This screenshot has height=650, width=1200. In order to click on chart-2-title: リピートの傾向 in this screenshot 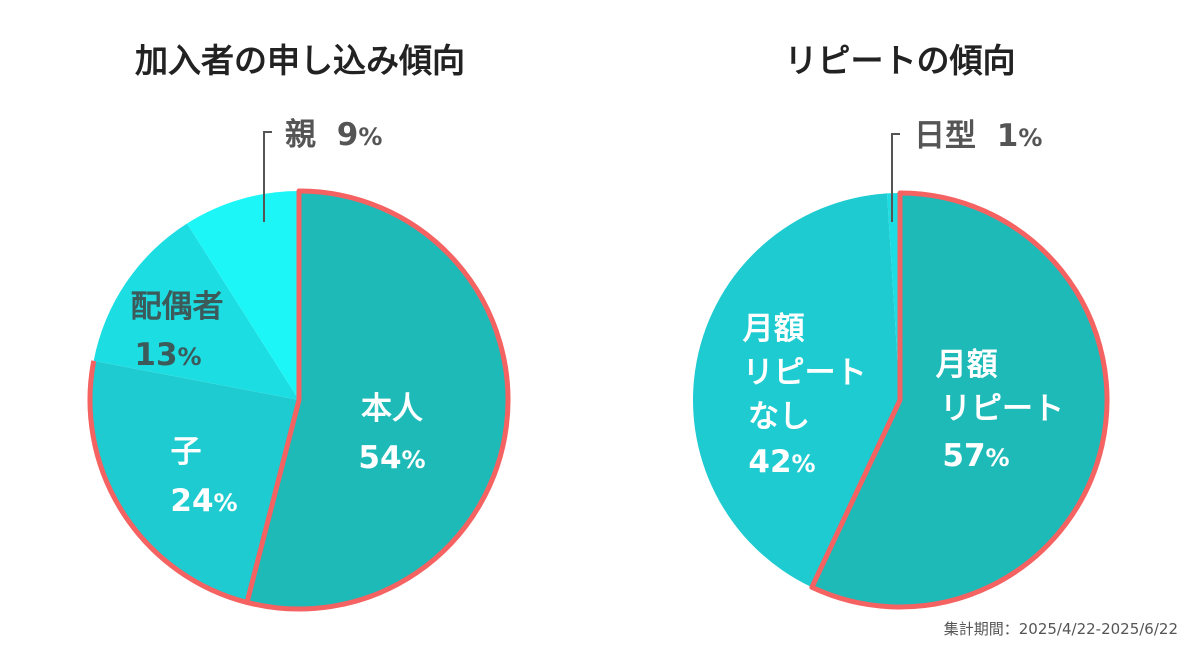, I will do `click(900, 60)`.